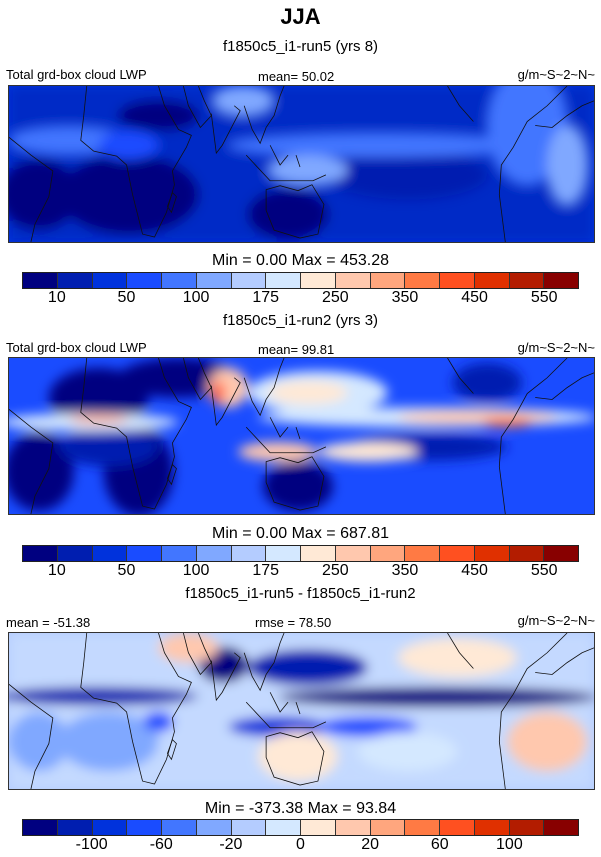  Describe the element at coordinates (300, 46) in the screenshot. I see `panel-1-subtitle: f1850c5_i1-run5 (yrs 8)` at that location.